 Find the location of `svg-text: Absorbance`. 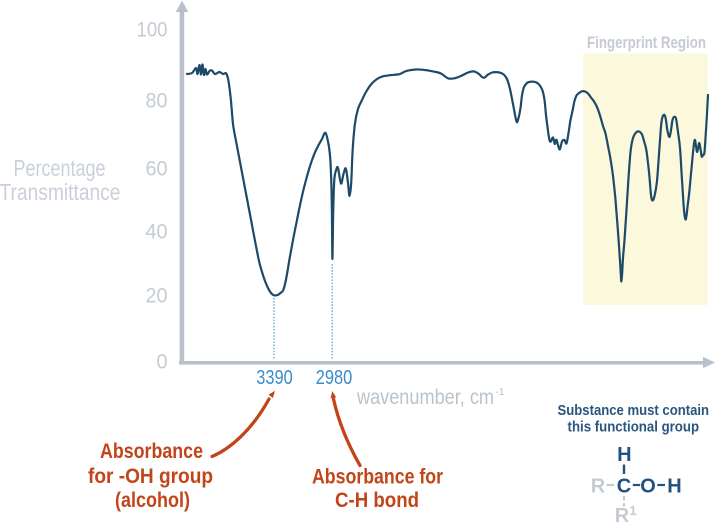

svg-text: Absorbance is located at coordinates (151, 451).